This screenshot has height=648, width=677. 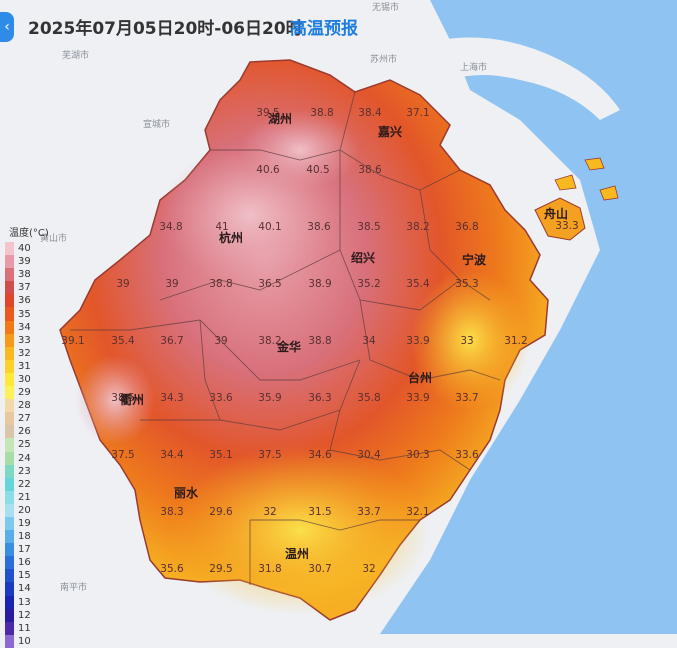 I want to click on city-label-zhoushan: 舟山, so click(x=556, y=213).